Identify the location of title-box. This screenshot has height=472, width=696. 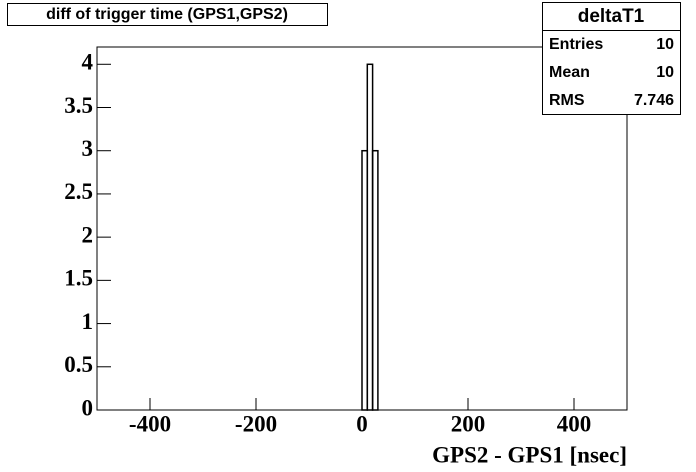
(167, 14).